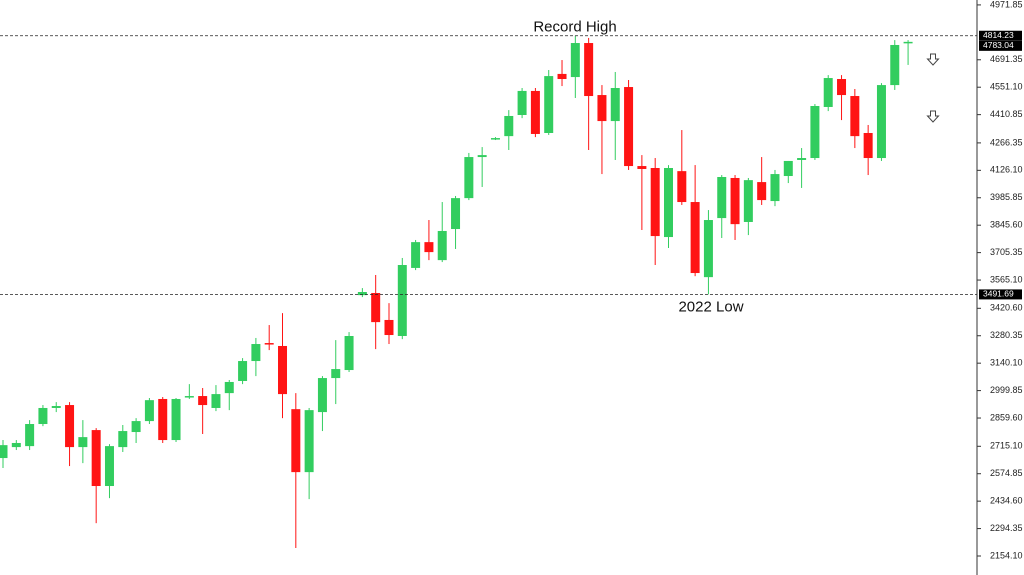 The width and height of the screenshot is (1024, 575). Describe the element at coordinates (1006, 308) in the screenshot. I see `y-tick-label: 3420.60` at that location.